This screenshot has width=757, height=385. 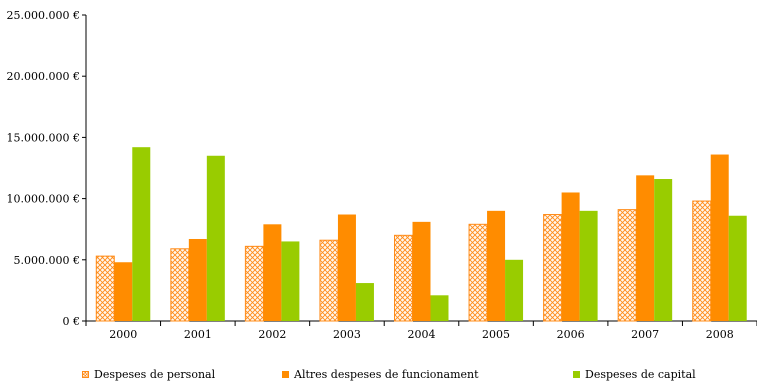 I want to click on x-tick-label: 2008, so click(x=720, y=334).